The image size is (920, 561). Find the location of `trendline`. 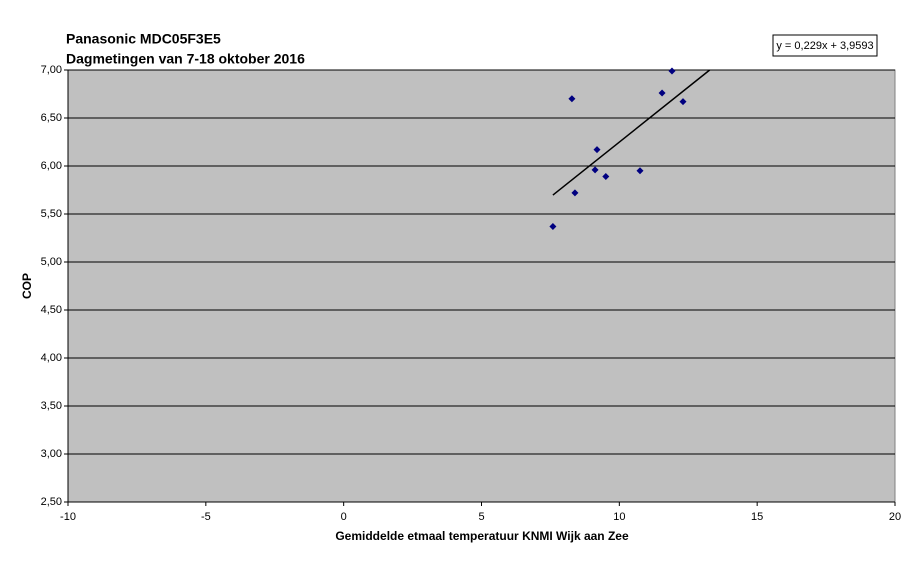

trendline is located at coordinates (631, 132).